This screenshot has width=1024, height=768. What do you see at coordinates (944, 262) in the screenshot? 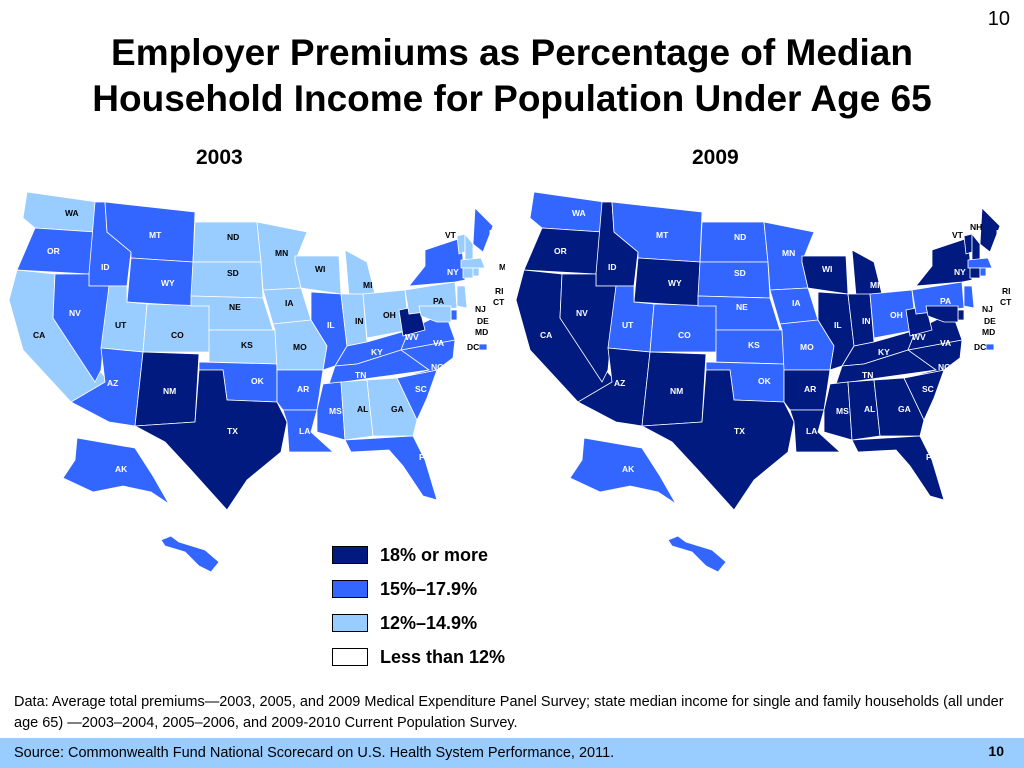
I see `state-ny` at bounding box center [944, 262].